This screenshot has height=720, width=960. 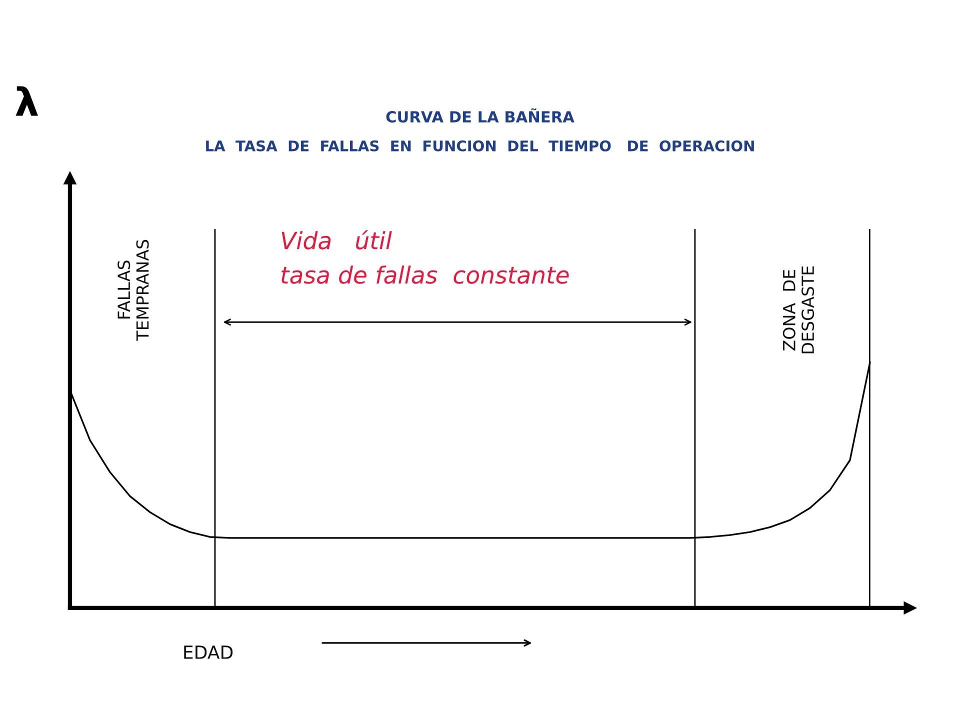 What do you see at coordinates (337, 240) in the screenshot?
I see `text: Vida útil` at bounding box center [337, 240].